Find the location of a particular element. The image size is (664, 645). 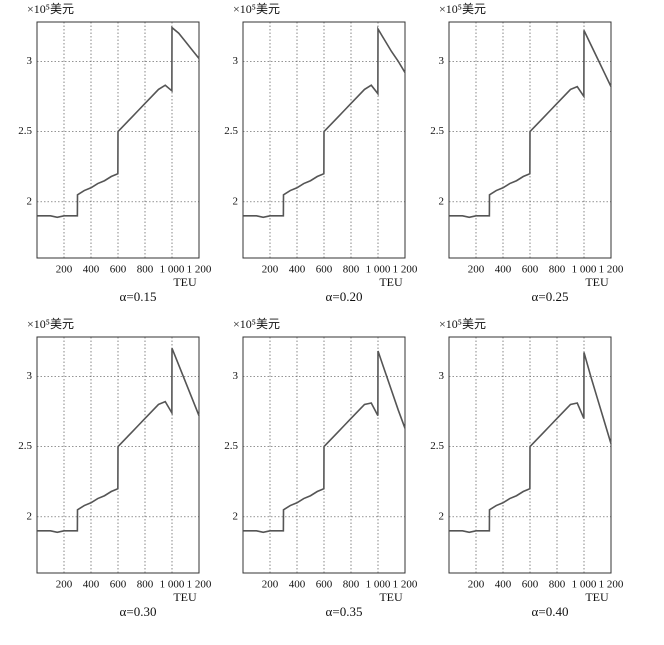

caption: α=0.30 is located at coordinates (138, 611).